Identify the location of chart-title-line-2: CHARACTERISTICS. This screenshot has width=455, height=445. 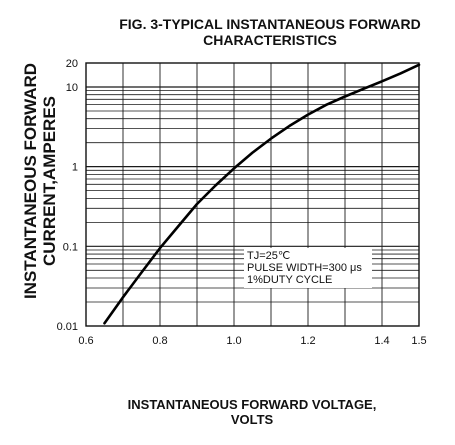
(270, 40).